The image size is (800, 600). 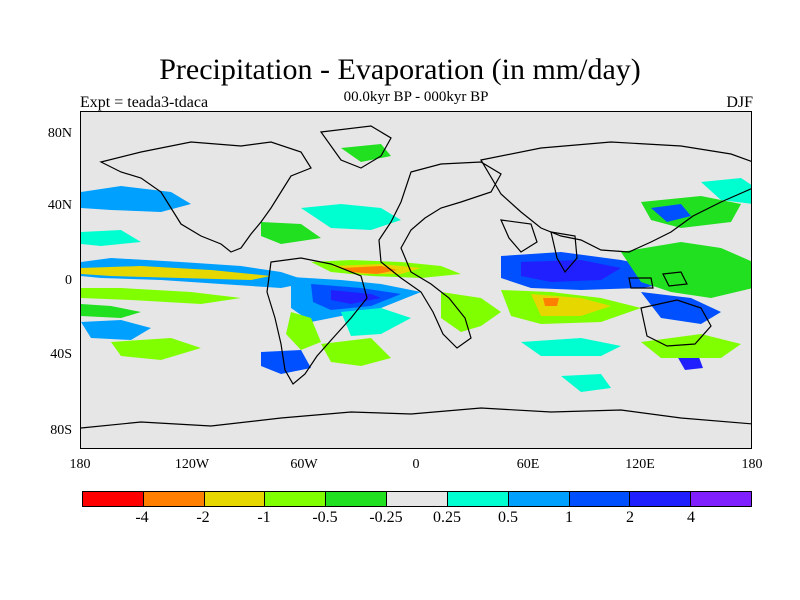 What do you see at coordinates (691, 517) in the screenshot?
I see `colorbar-label: 4` at bounding box center [691, 517].